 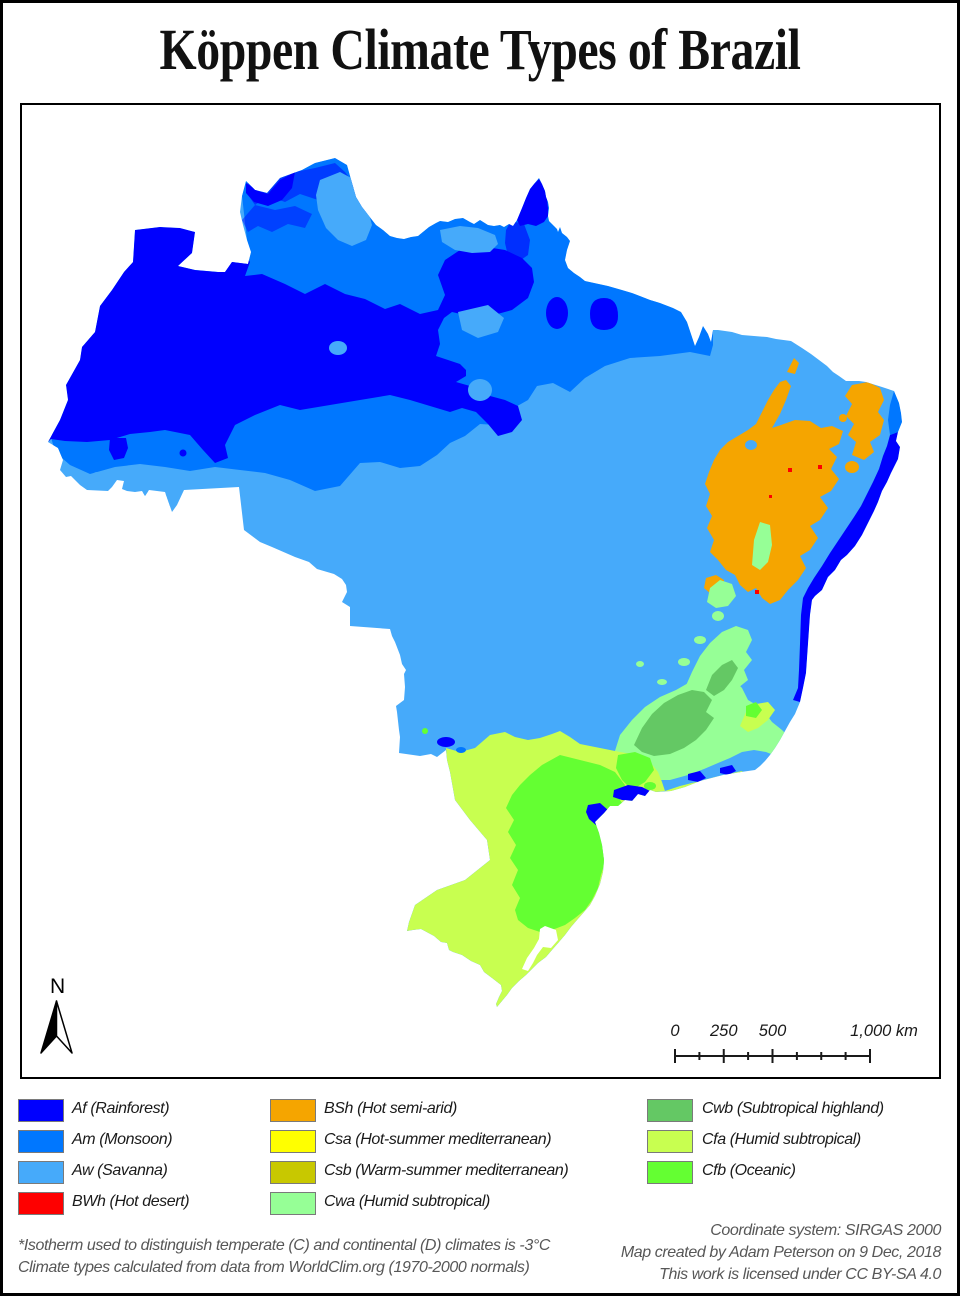 I want to click on svg-text: 250, so click(x=723, y=1031).